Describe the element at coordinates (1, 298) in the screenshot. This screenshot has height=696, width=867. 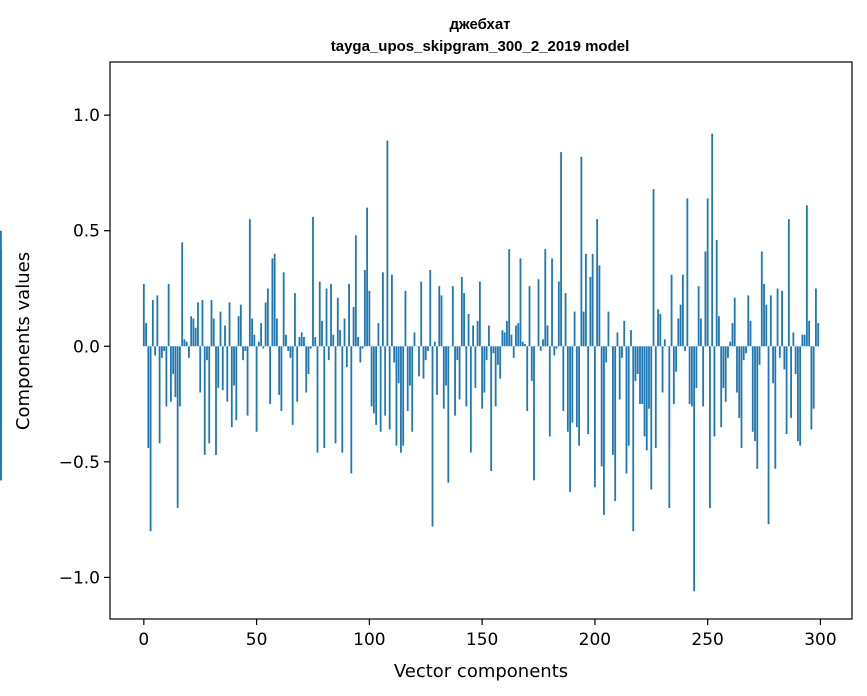
I see `bar-undefined` at that location.